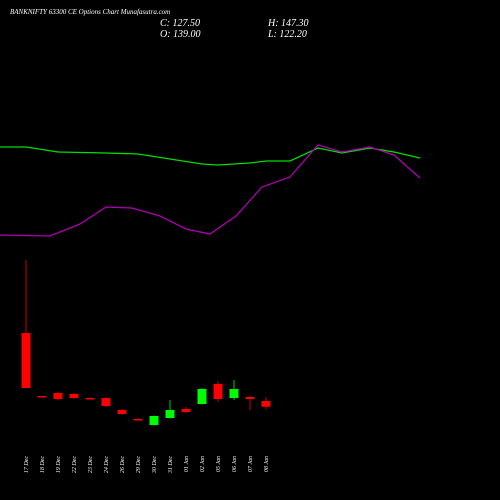 The height and width of the screenshot is (500, 500). I want to click on x-tick-label: 19 Dec, so click(59, 464).